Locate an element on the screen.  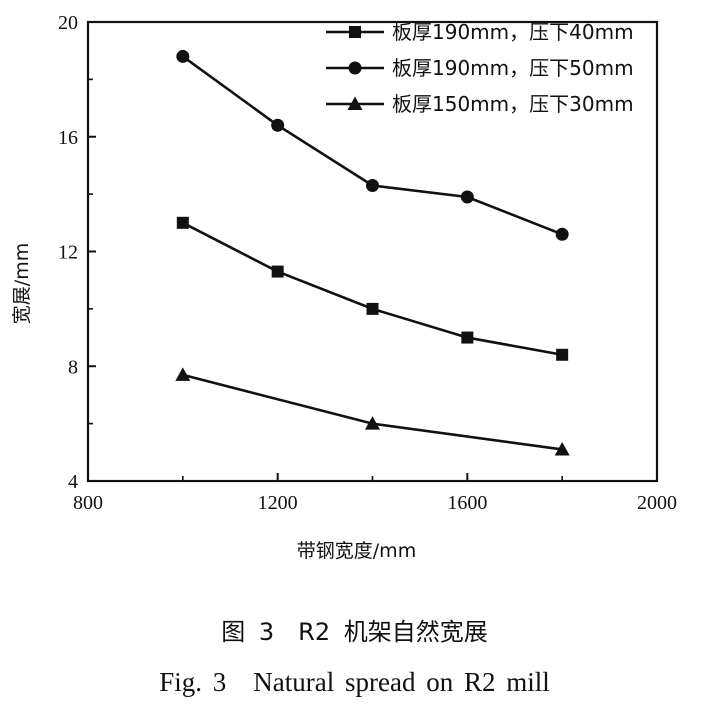
x-tick-label: 1600 is located at coordinates (467, 503).